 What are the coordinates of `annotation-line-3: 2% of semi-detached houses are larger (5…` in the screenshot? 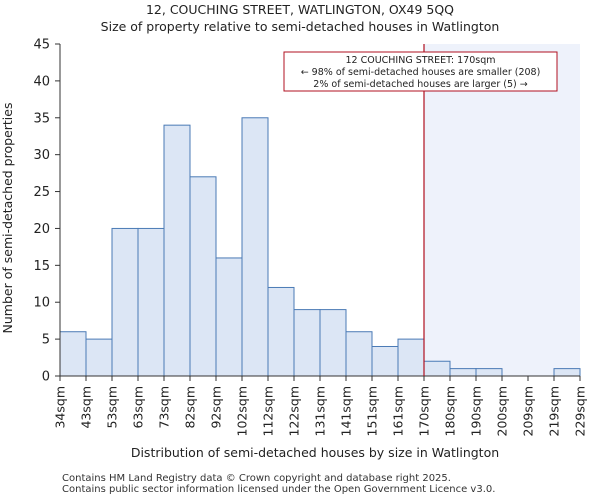 It's located at (420, 84).